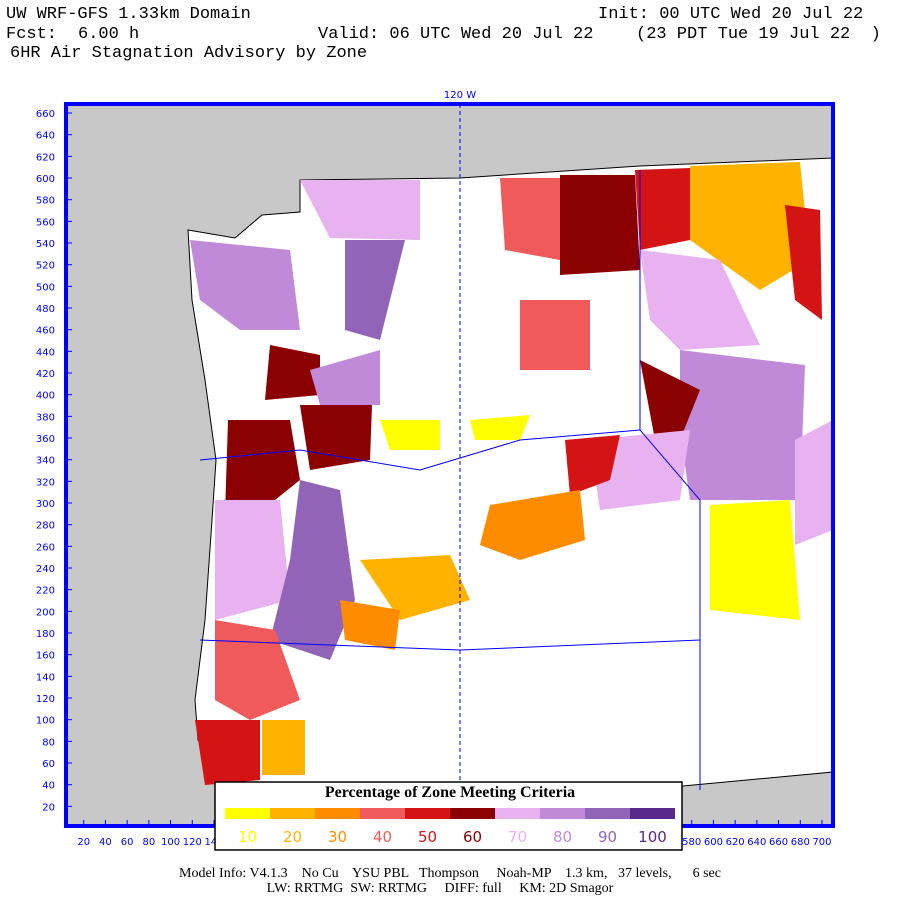  I want to click on legend-label: 100, so click(652, 837).